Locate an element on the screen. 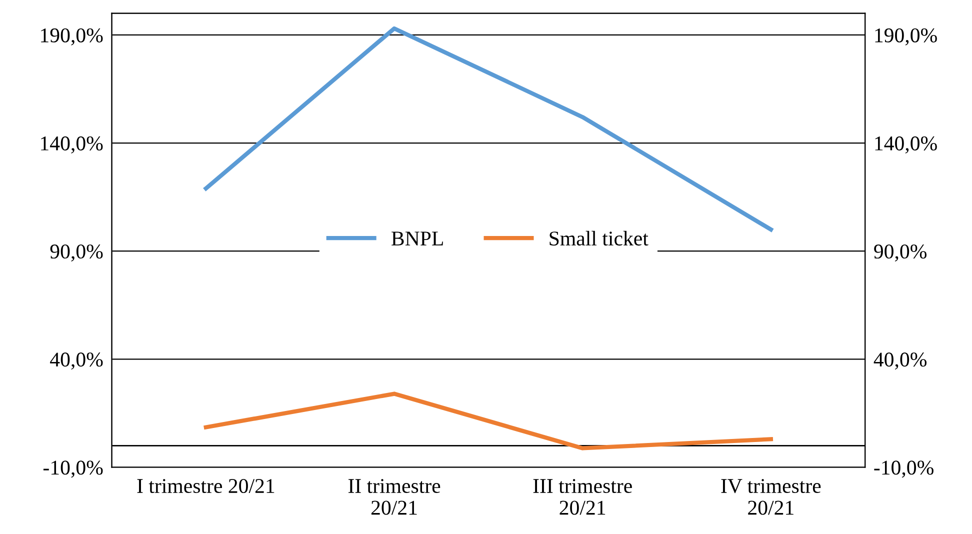  y-tick-label: 90,0% is located at coordinates (76, 253).